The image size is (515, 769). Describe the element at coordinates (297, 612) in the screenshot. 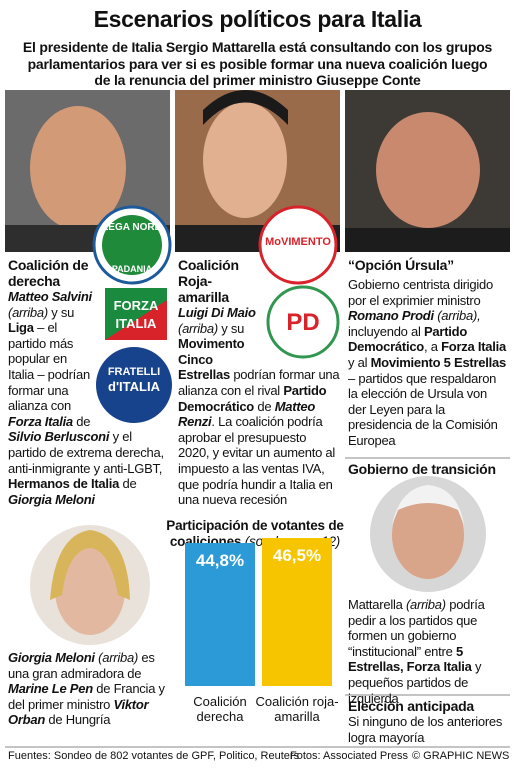

I see `bar: 46,5%` at that location.